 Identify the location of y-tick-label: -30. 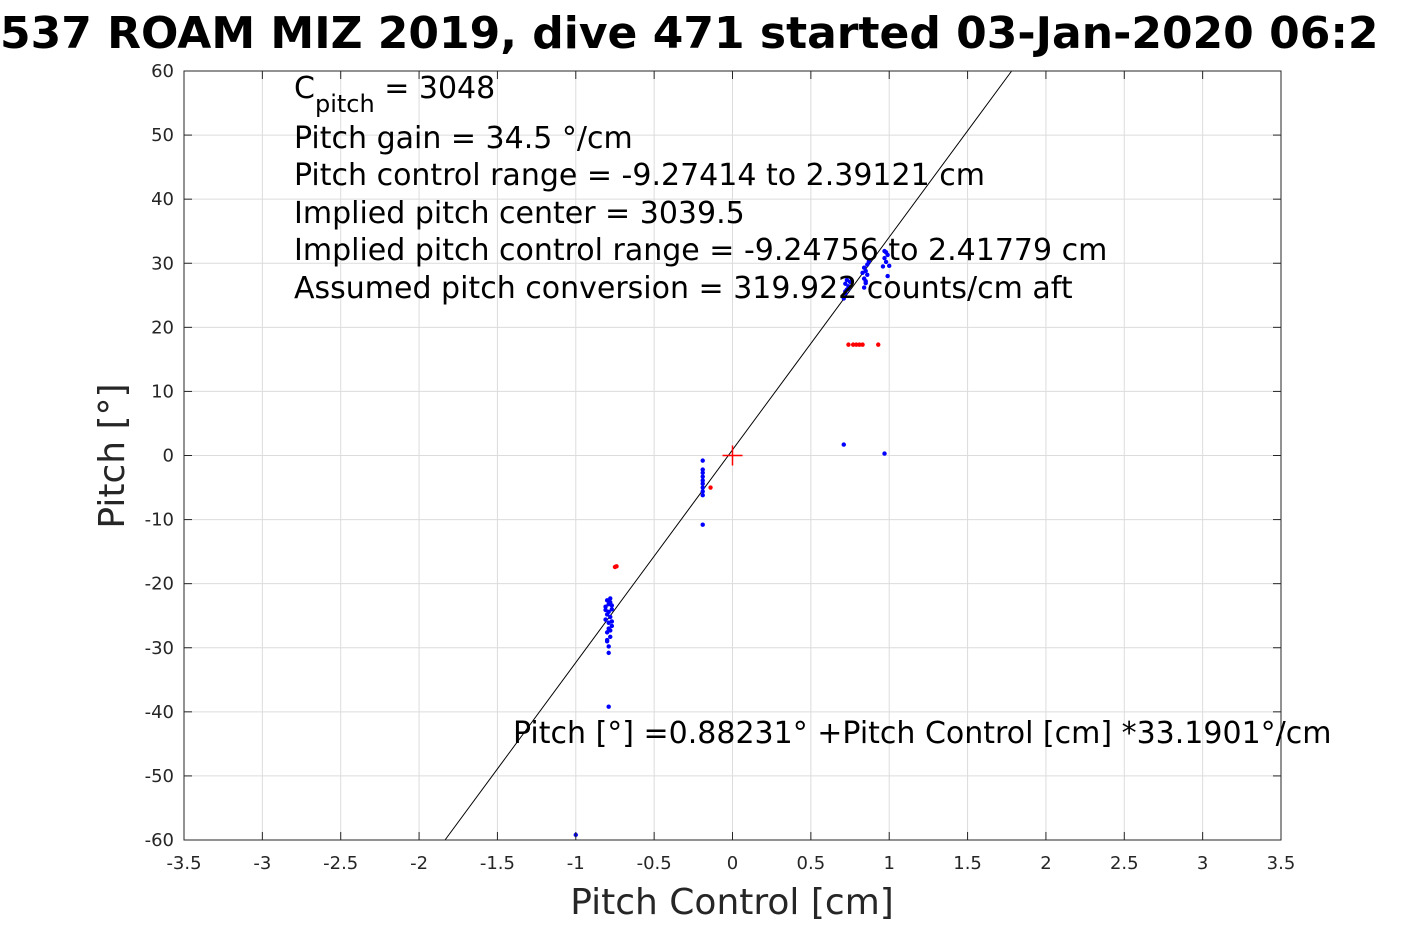
(159, 648).